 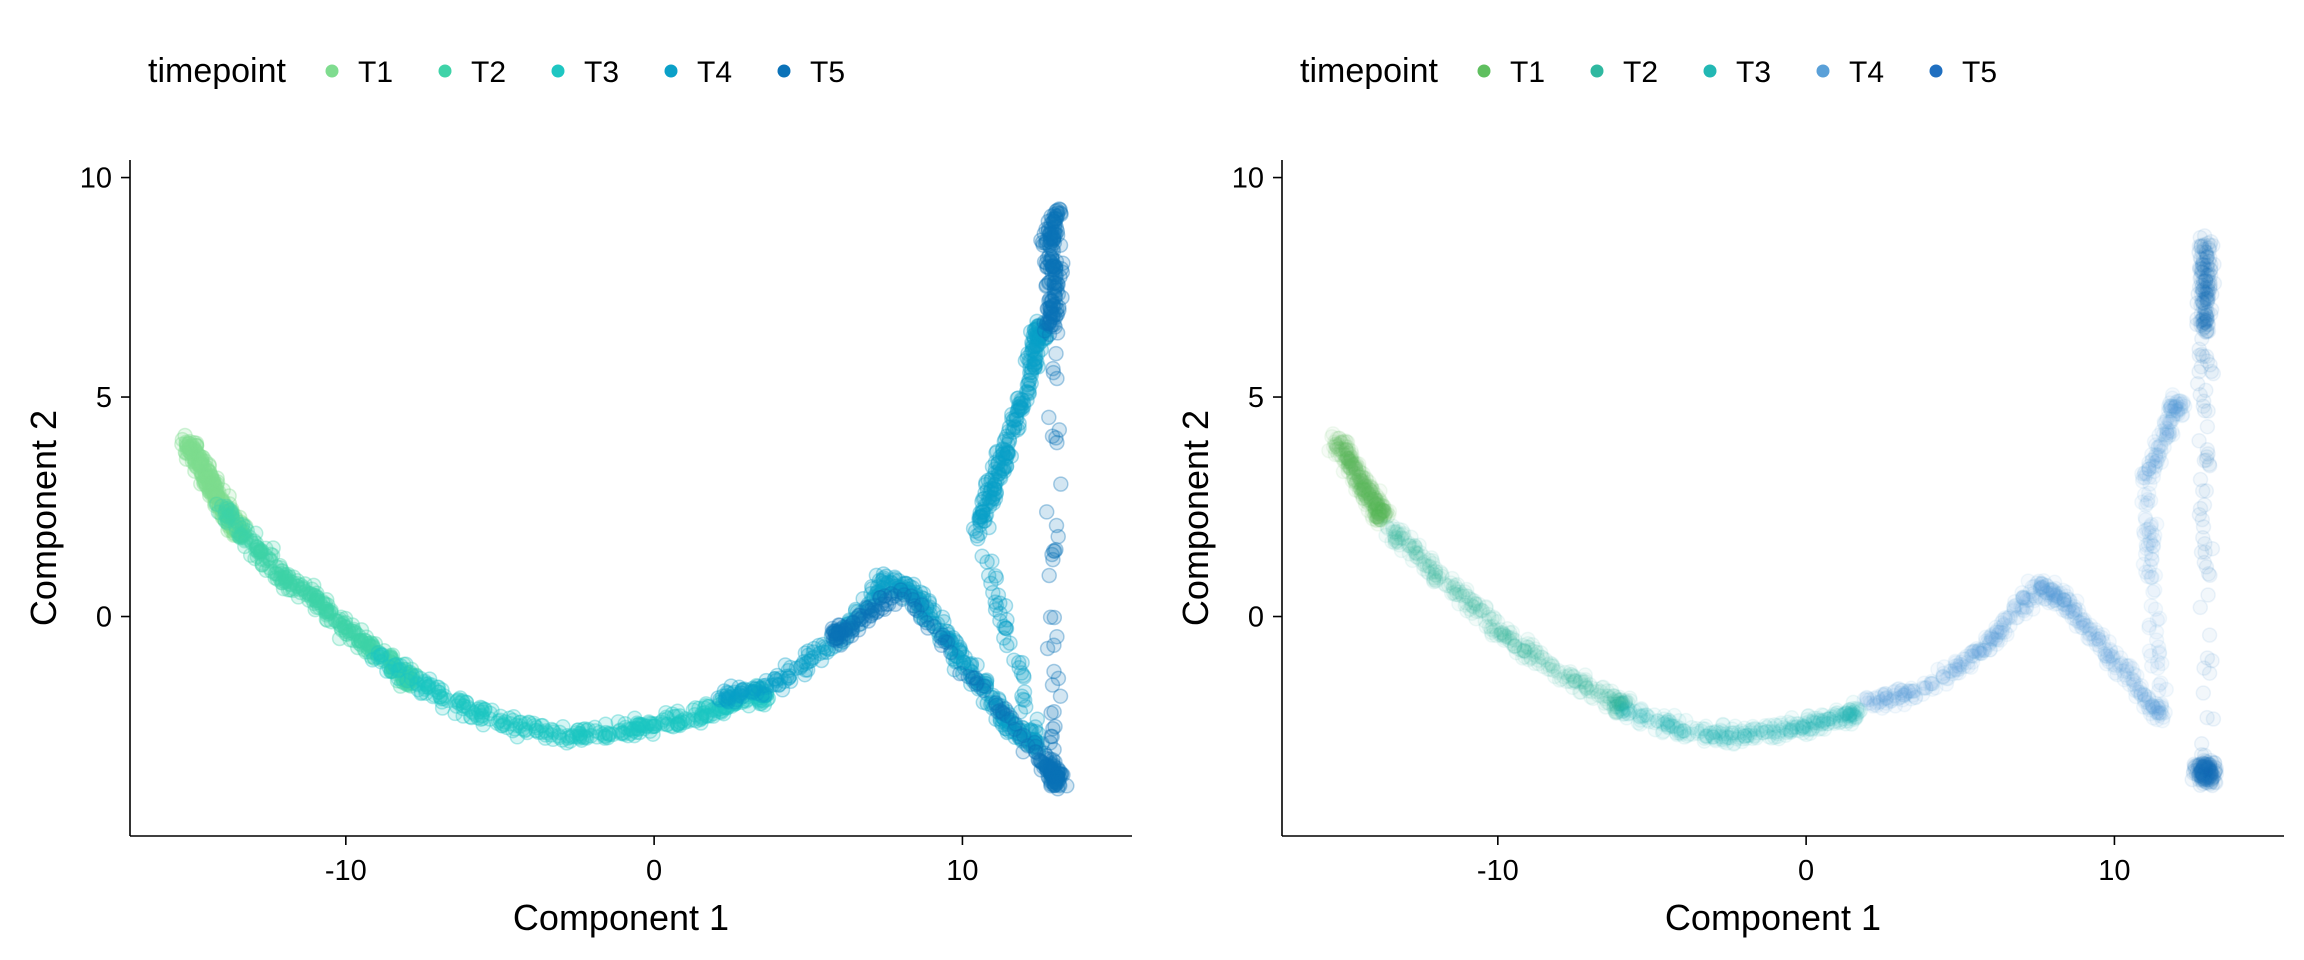 What do you see at coordinates (784, 71) in the screenshot?
I see `legend-key-T5` at bounding box center [784, 71].